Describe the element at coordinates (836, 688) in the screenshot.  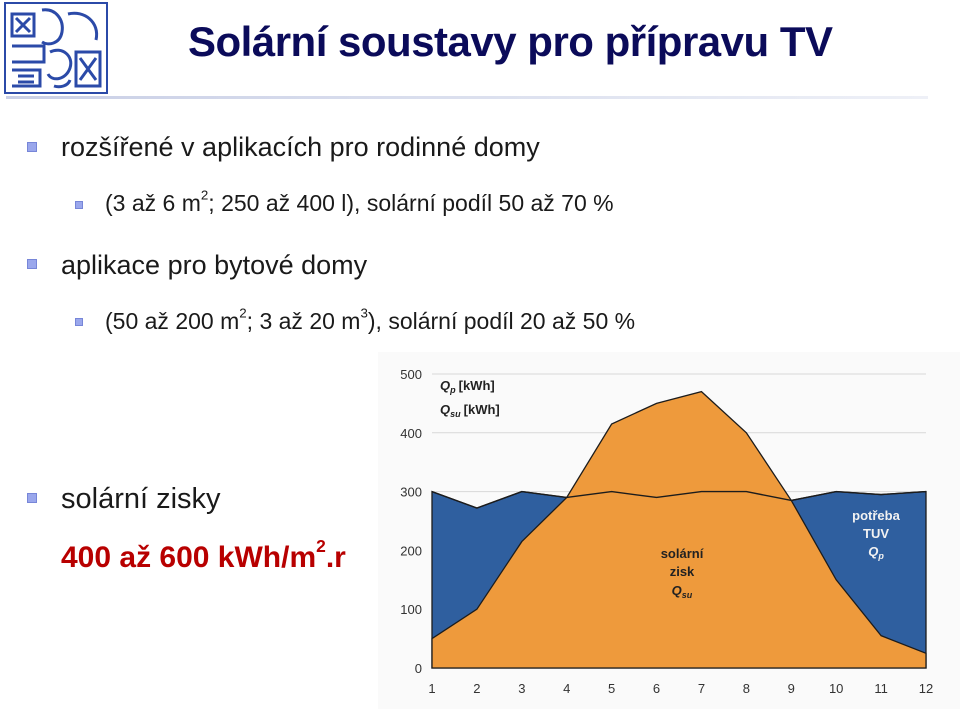
I see `x-tick-label: 10` at that location.